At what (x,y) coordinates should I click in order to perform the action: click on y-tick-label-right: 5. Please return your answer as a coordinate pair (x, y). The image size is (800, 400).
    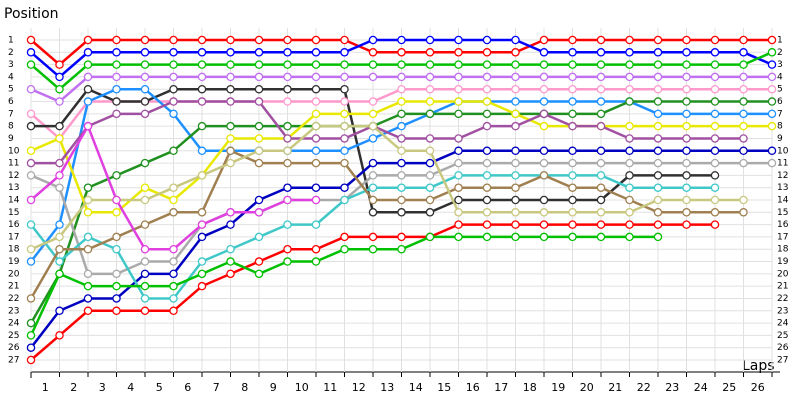
    Looking at the image, I should click on (780, 90).